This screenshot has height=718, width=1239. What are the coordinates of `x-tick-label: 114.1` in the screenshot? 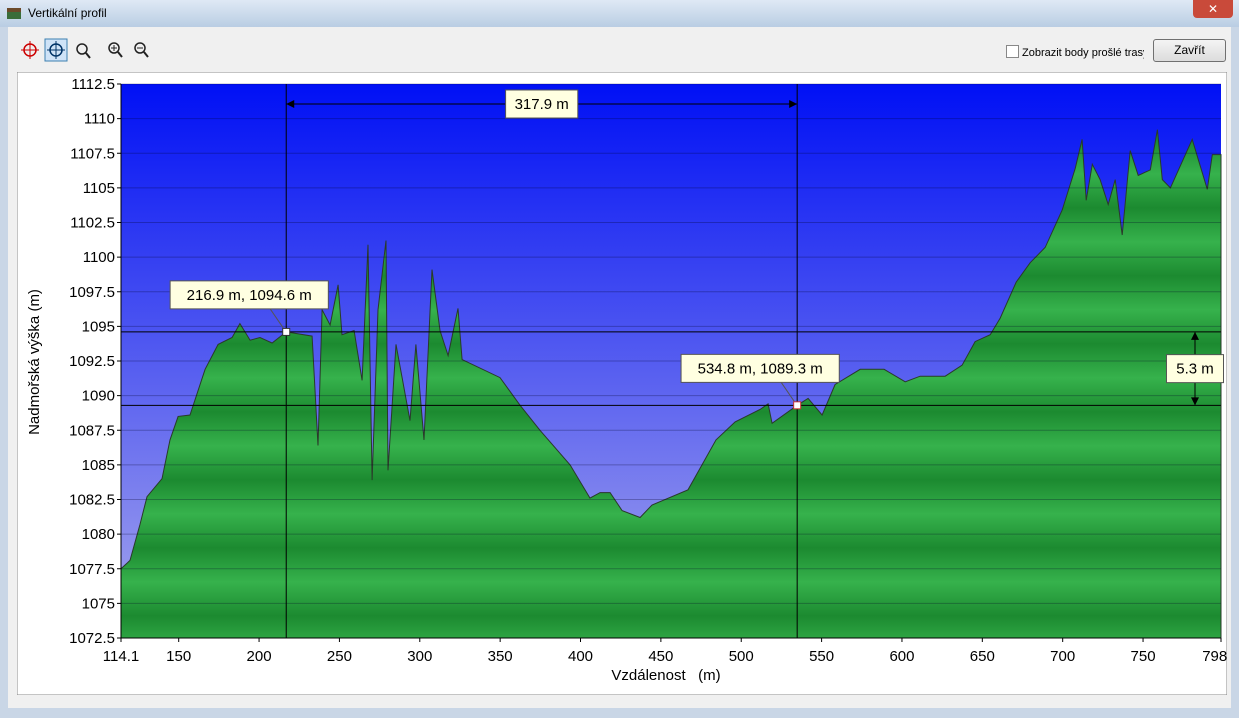 It's located at (121, 656).